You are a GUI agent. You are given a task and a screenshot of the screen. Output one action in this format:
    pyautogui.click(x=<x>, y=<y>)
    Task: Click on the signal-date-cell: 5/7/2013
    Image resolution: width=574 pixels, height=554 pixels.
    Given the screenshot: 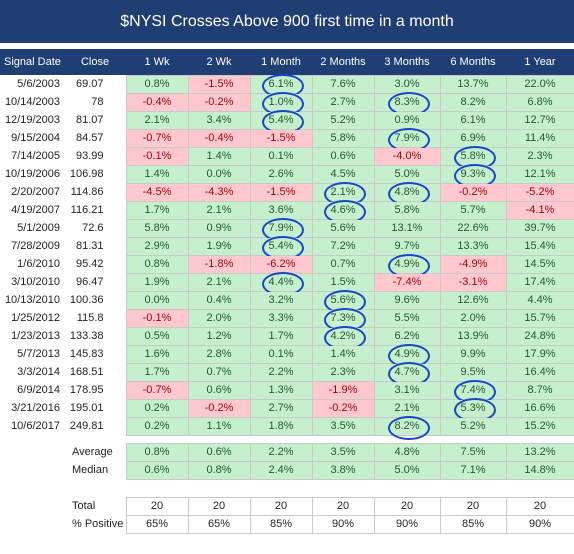 What is the action you would take?
    pyautogui.click(x=32, y=354)
    